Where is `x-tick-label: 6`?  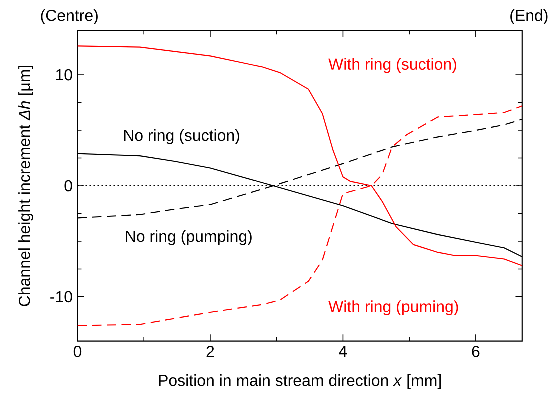 x-tick-label: 6 is located at coordinates (476, 352).